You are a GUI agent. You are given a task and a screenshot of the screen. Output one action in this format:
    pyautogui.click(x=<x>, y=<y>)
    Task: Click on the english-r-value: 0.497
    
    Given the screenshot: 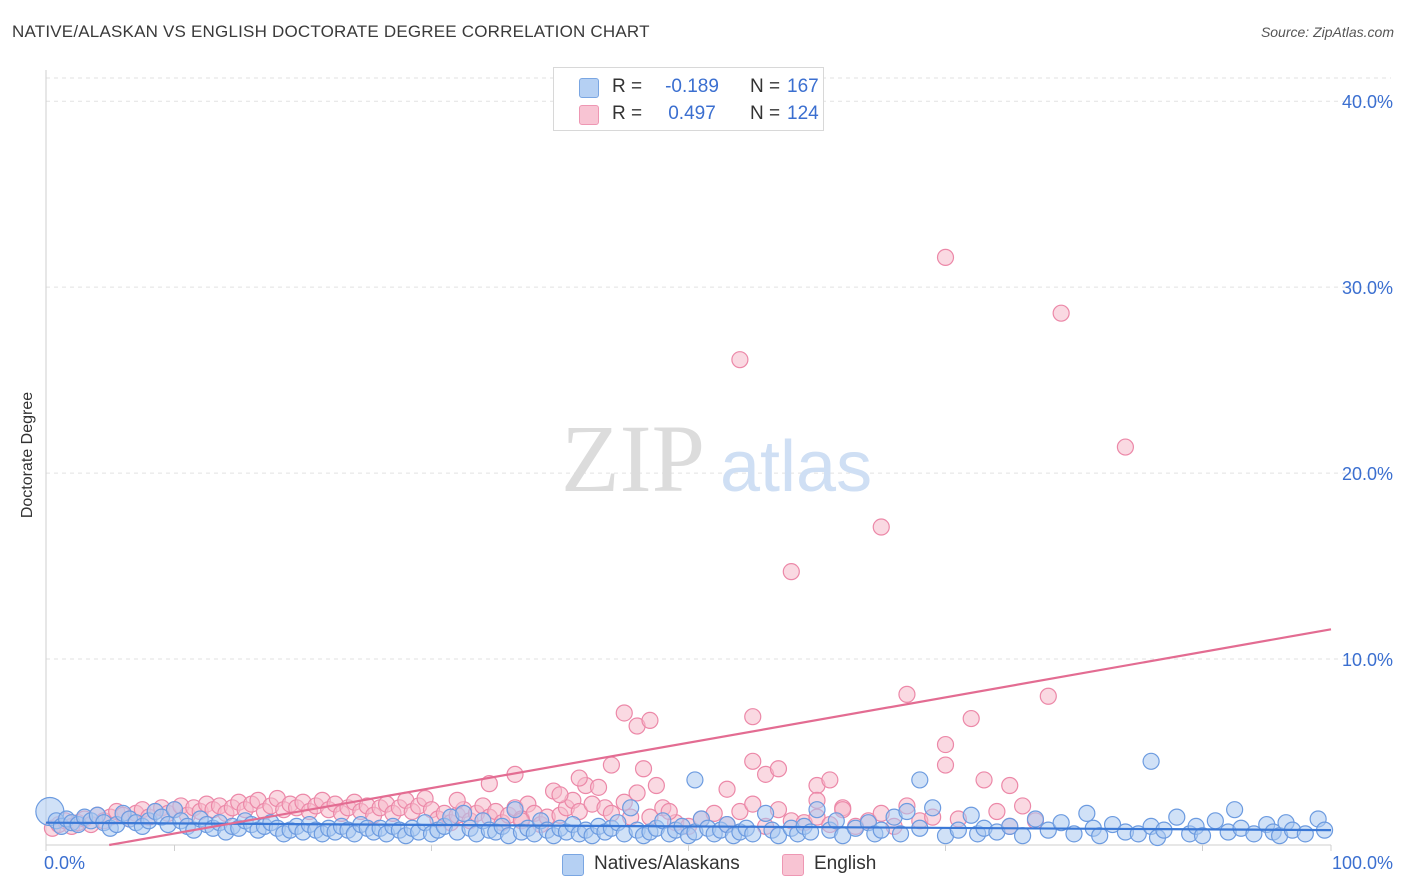 What is the action you would take?
    pyautogui.click(x=692, y=113)
    